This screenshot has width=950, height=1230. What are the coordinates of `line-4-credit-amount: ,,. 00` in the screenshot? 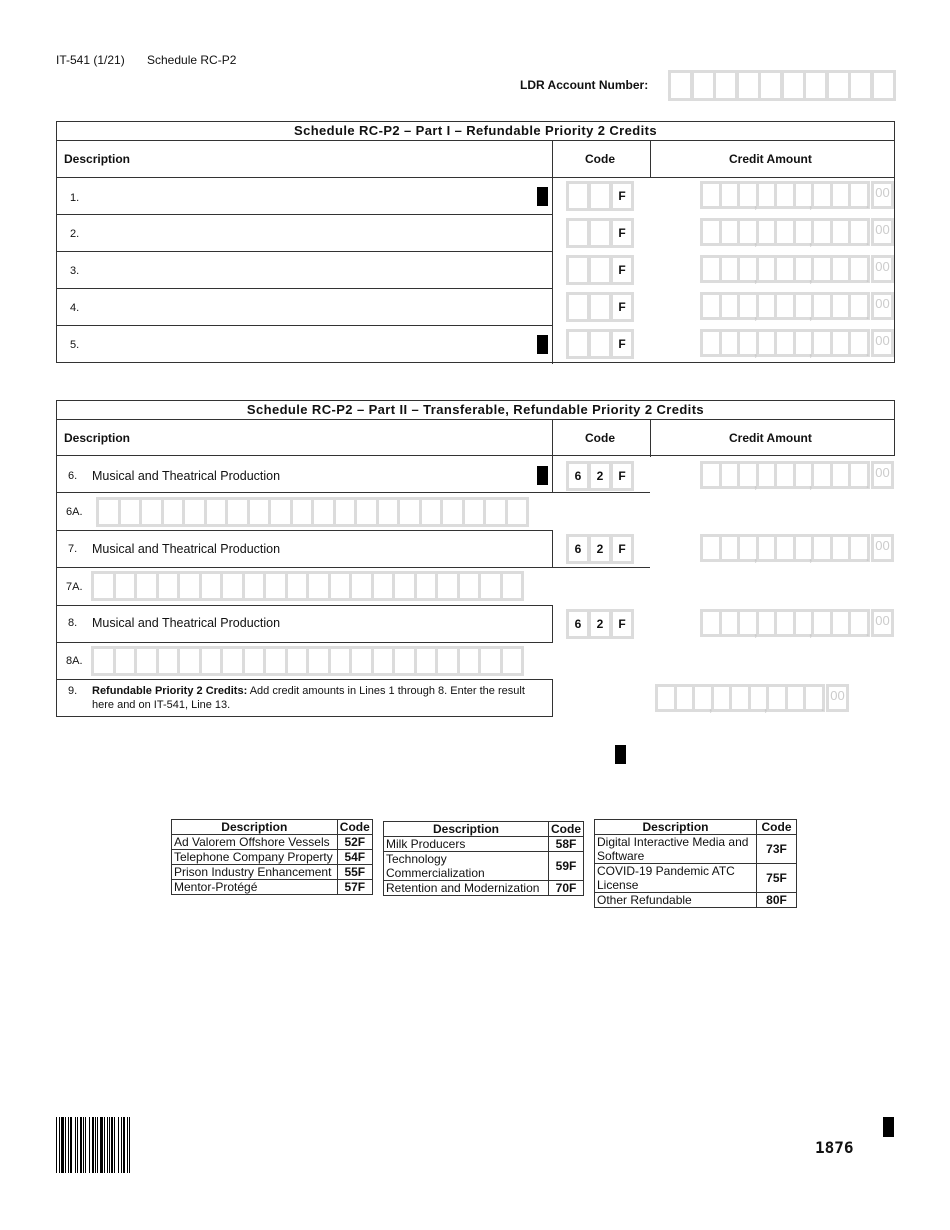 It's located at (800, 308).